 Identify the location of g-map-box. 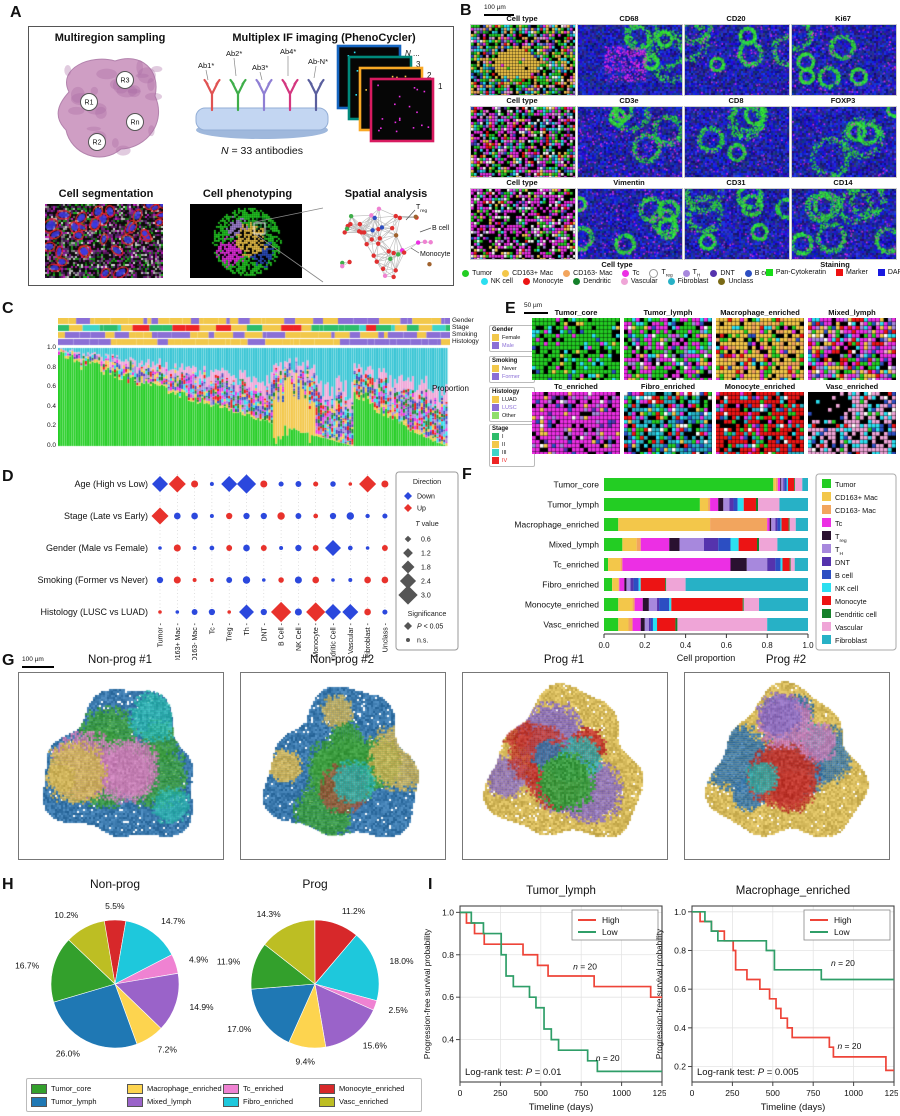
(121, 766).